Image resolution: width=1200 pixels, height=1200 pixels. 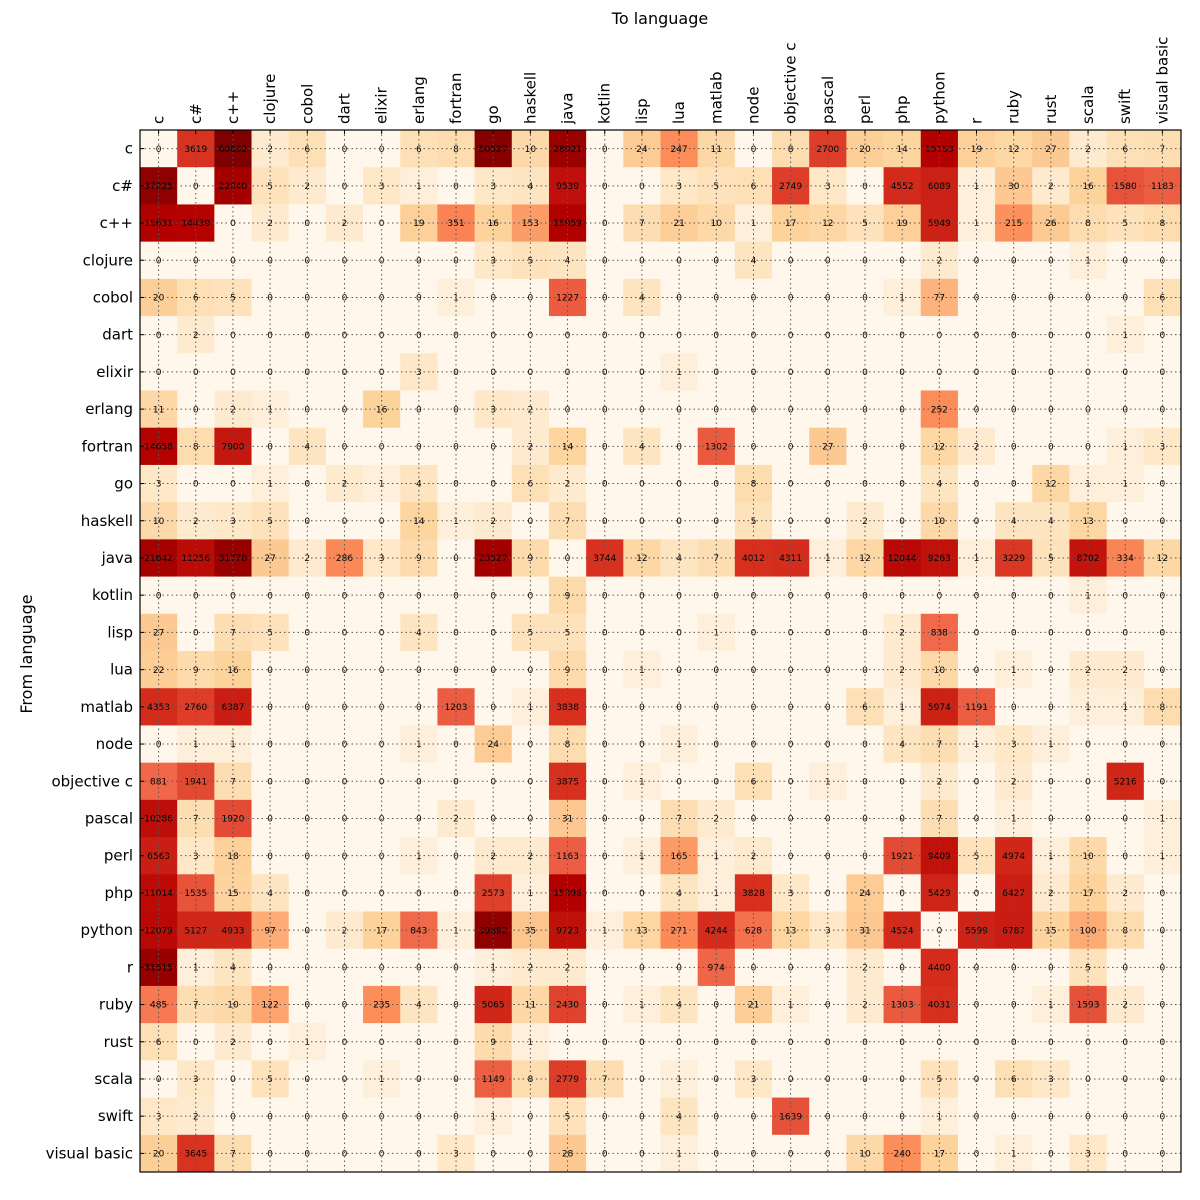 What do you see at coordinates (381, 1006) in the screenshot?
I see `cell-value-label: 235` at bounding box center [381, 1006].